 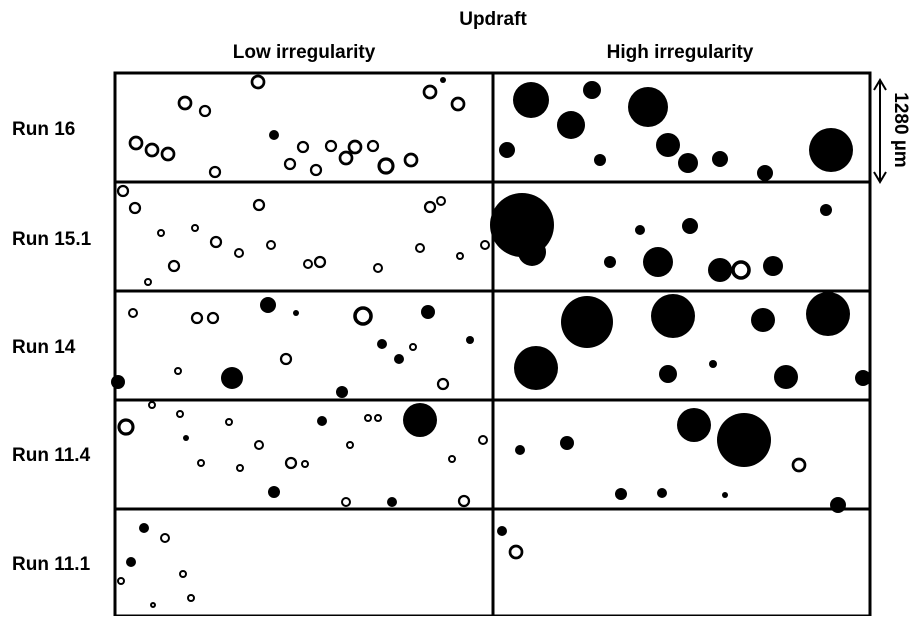 I want to click on figure-title: Updraft, so click(x=493, y=19).